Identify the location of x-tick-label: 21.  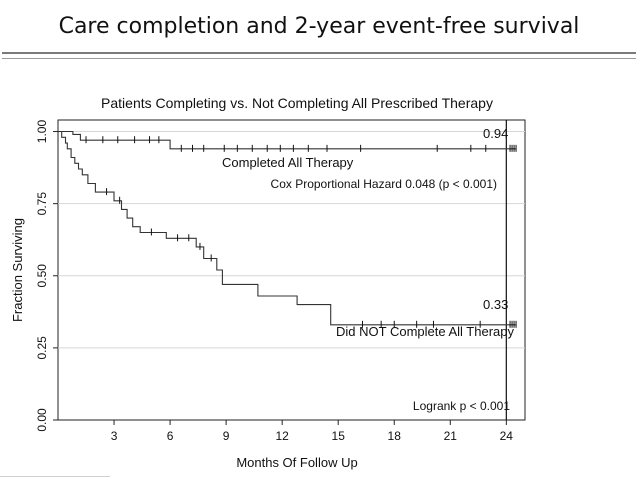
(451, 436).